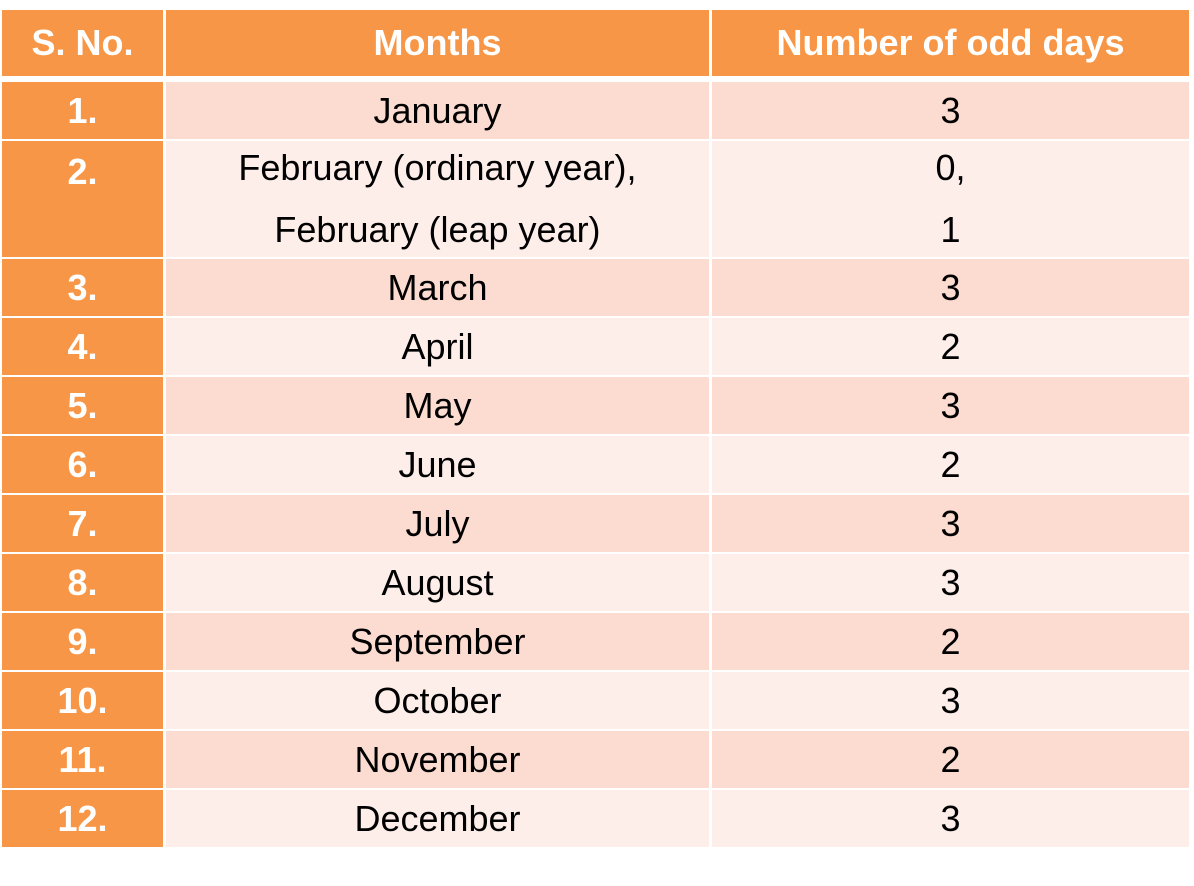 This screenshot has height=886, width=1194. What do you see at coordinates (82, 347) in the screenshot?
I see `row-4-sno: 4.` at bounding box center [82, 347].